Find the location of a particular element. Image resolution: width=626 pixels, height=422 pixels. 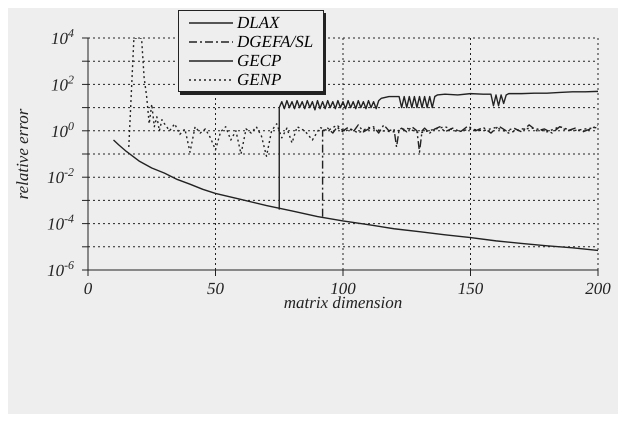

x-tick-label: 200 is located at coordinates (598, 288).